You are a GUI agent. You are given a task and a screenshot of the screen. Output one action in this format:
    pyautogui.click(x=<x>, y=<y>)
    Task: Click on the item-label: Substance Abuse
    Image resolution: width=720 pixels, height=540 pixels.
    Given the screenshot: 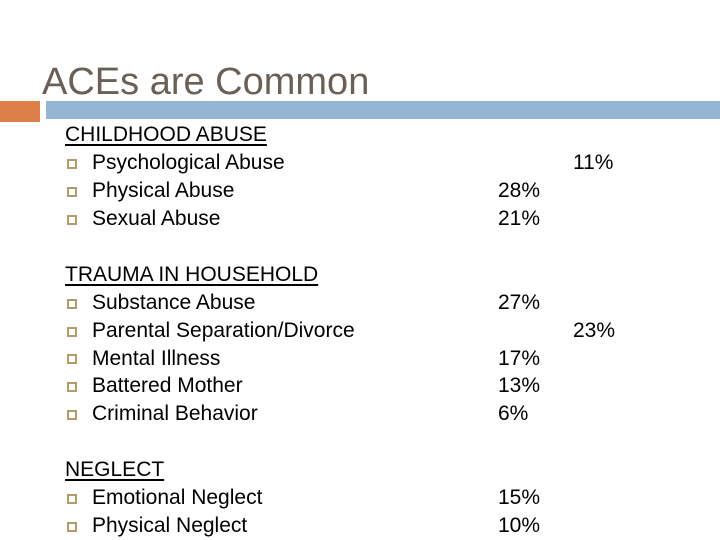 What is the action you would take?
    pyautogui.click(x=174, y=302)
    